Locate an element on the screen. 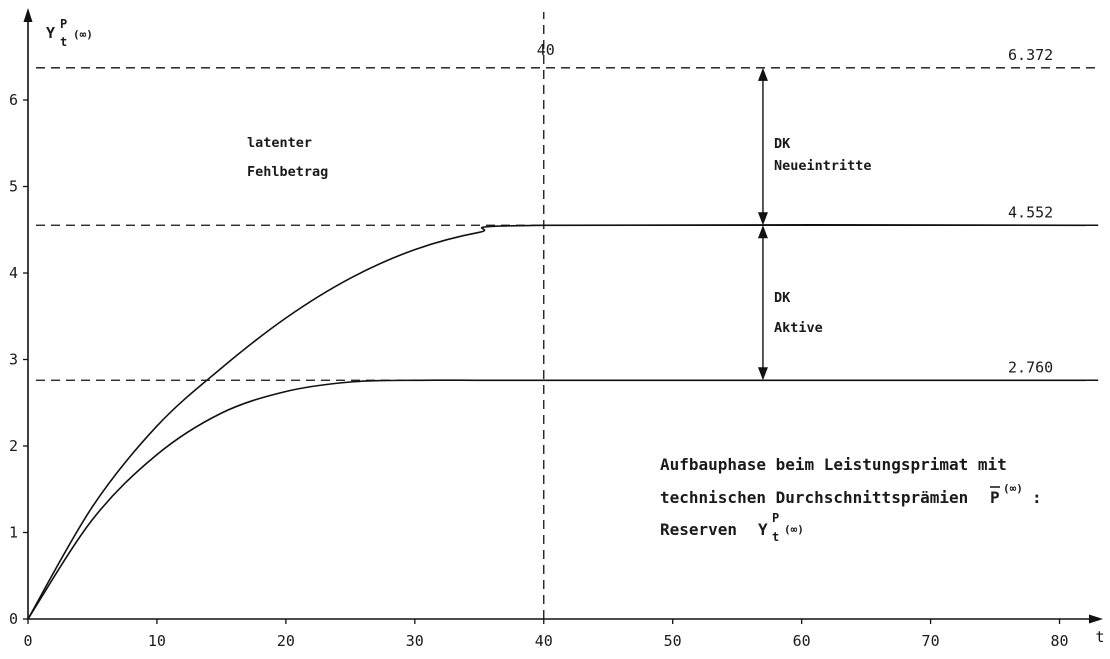  caption-p-symbol: P is located at coordinates (995, 497).